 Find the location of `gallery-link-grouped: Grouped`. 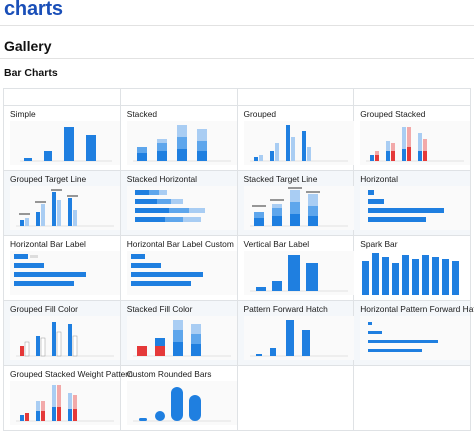

gallery-link-grouped: Grouped is located at coordinates (260, 114).